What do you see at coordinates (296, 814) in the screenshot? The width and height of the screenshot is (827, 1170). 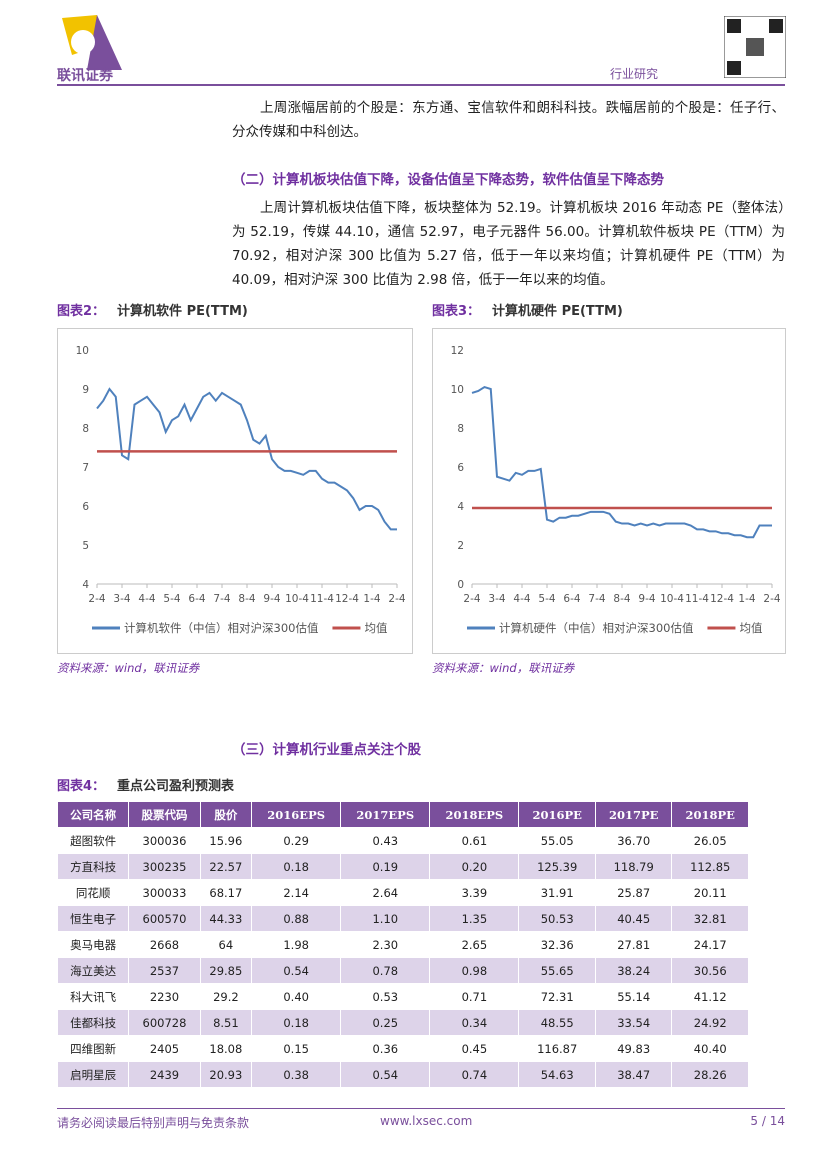 I see `header-cell: 2016EPS` at bounding box center [296, 814].